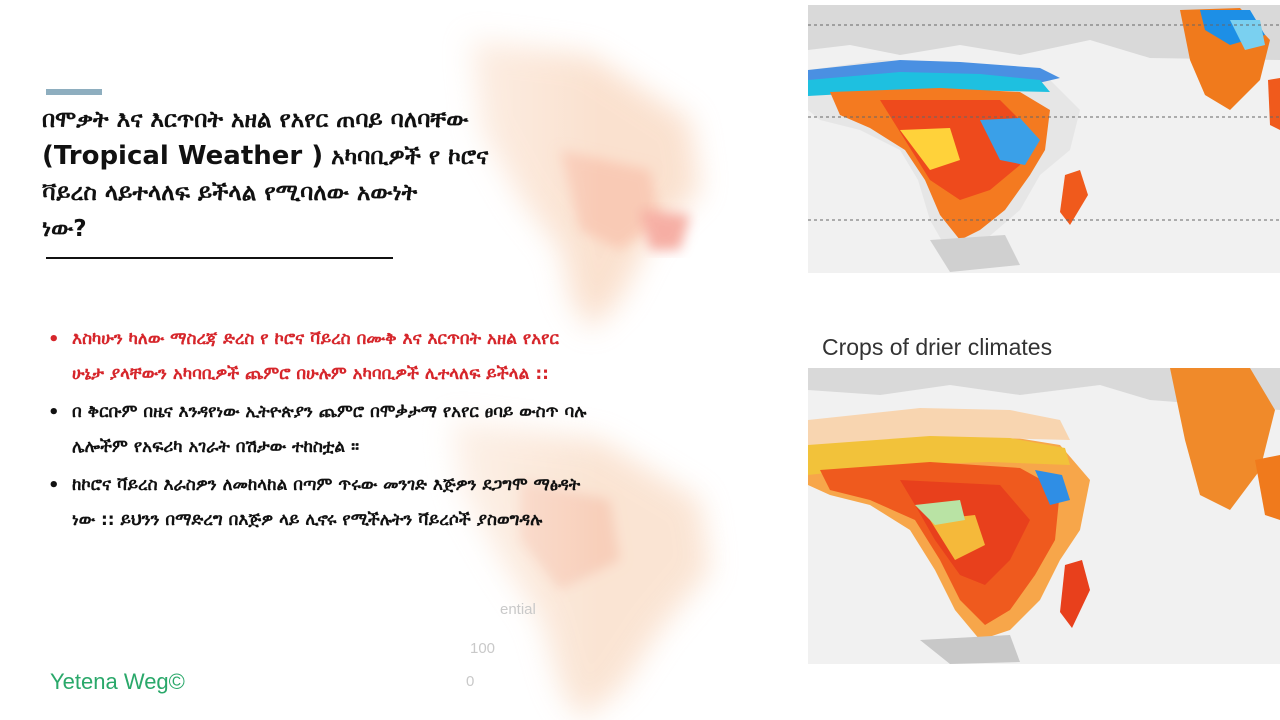 The height and width of the screenshot is (720, 1280). What do you see at coordinates (1044, 139) in the screenshot?
I see `africa-map-top` at bounding box center [1044, 139].